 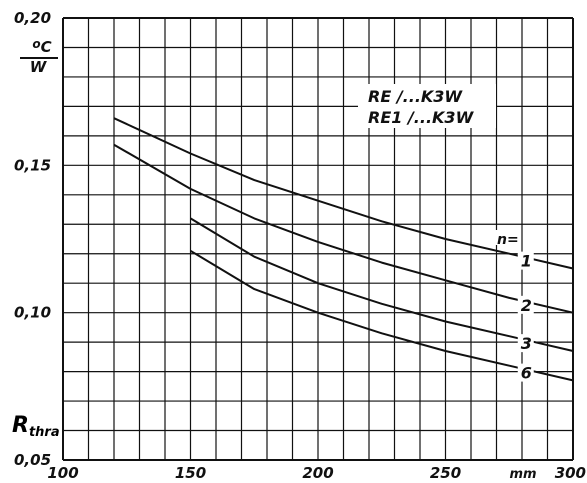 I want to click on model-annotation: RE /...K3W RE1 /...K3W, so click(x=427, y=106).